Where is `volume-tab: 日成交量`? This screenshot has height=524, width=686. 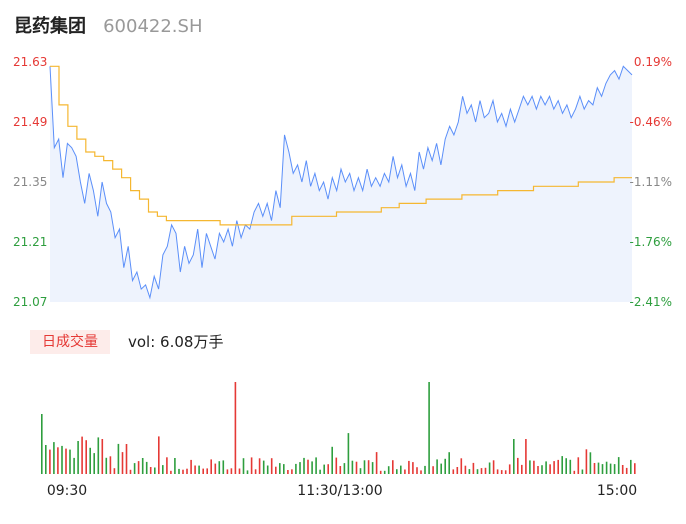 volume-tab: 日成交量 is located at coordinates (70, 342).